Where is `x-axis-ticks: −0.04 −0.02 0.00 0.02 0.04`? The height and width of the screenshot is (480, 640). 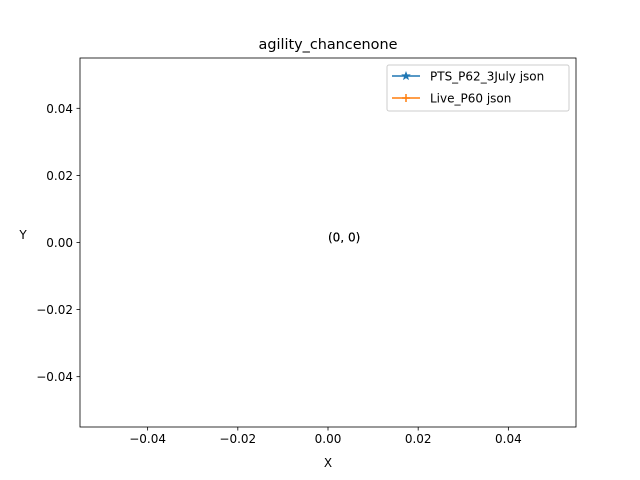 x-axis-ticks: −0.04 −0.02 0.00 0.02 0.04 is located at coordinates (325, 436).